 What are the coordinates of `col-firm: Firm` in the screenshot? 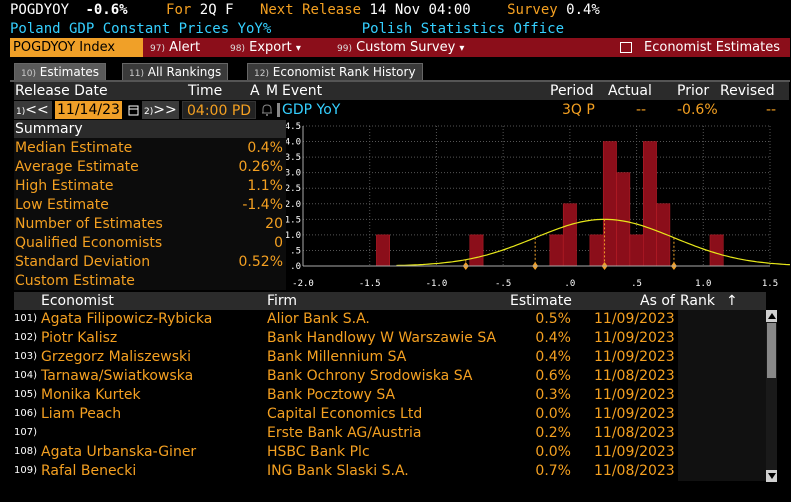 It's located at (282, 301).